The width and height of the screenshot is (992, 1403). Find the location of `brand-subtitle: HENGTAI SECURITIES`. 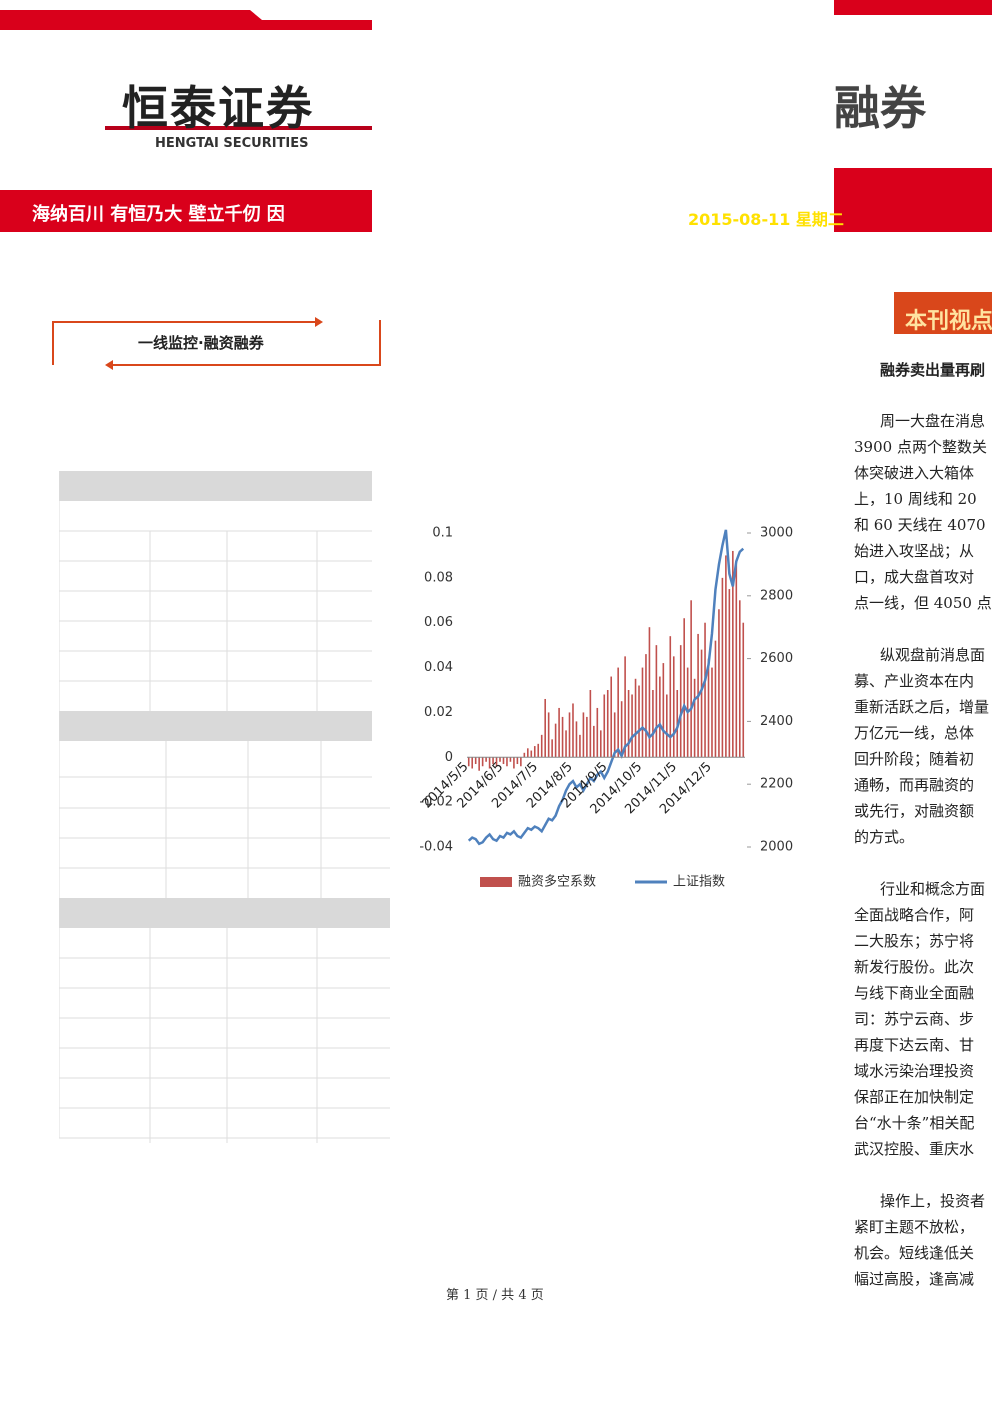

brand-subtitle: HENGTAI SECURITIES is located at coordinates (232, 143).